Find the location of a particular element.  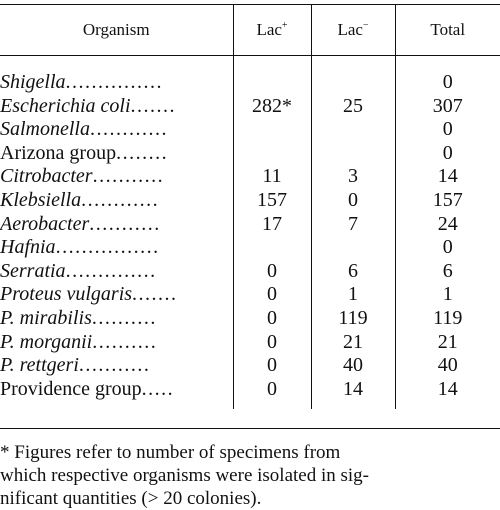

organism-name: Hafnia is located at coordinates (28, 247).